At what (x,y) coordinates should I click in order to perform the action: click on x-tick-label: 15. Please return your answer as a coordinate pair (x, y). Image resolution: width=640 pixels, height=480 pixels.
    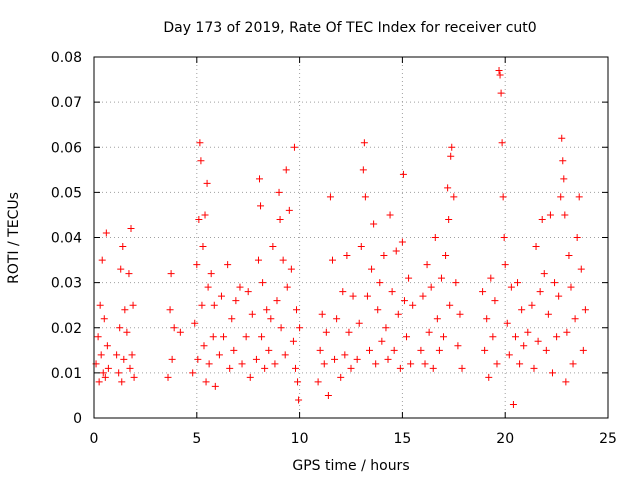
    Looking at the image, I should click on (402, 439).